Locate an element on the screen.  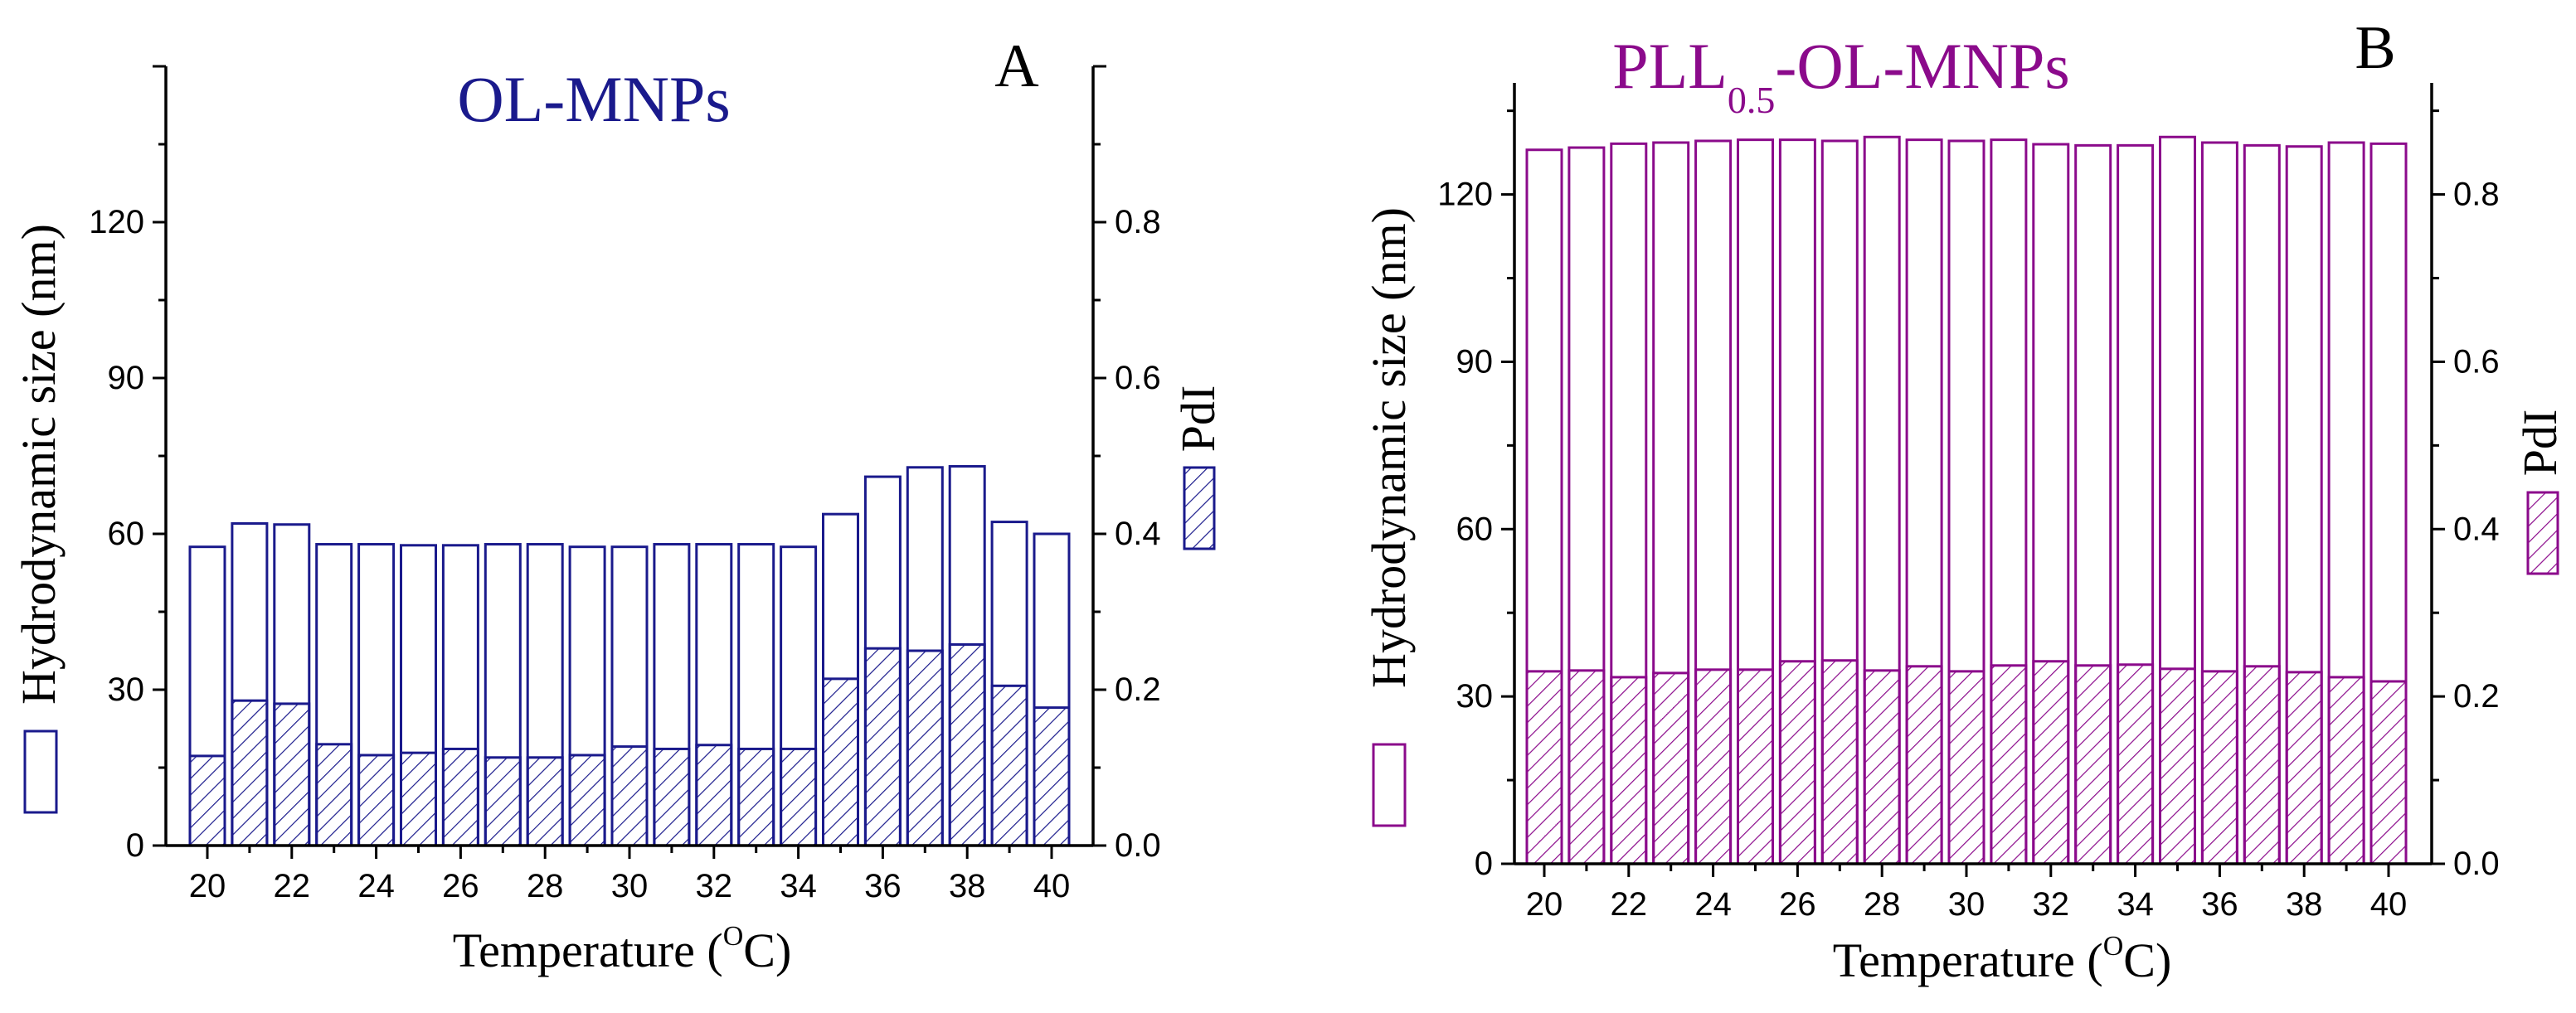
panel-b-y2-tick-label: 0.2 is located at coordinates (2476, 696).